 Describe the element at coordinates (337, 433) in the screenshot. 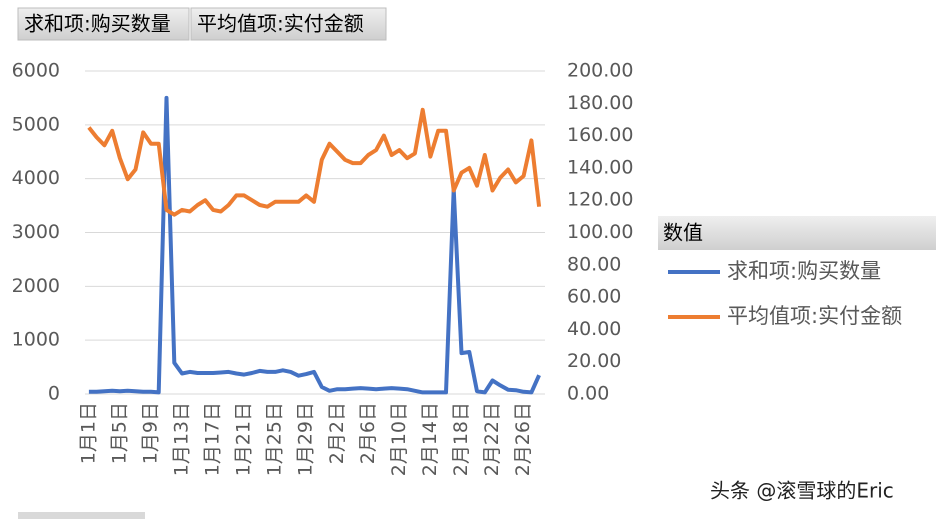

I see `x-tick-label: 2月2日` at that location.